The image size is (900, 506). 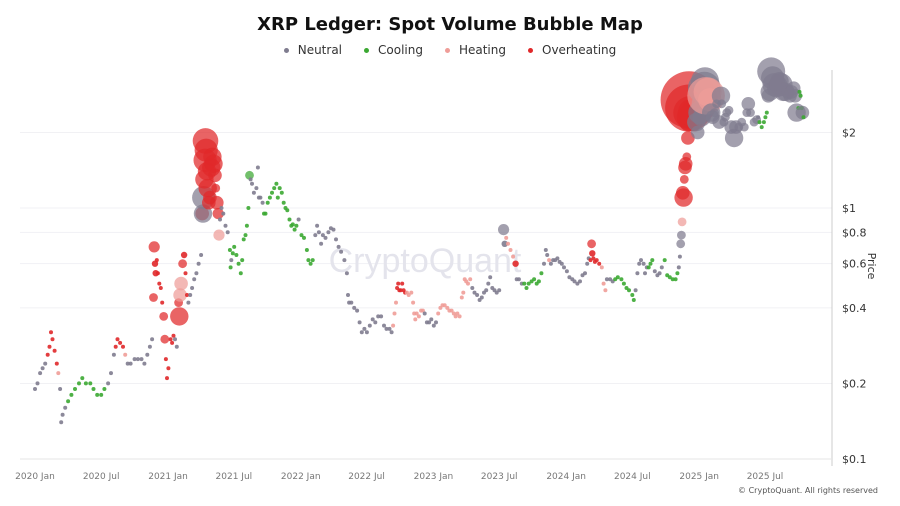 I want to click on chart-title: XRP Ledger: Spot Volume Bubble Map, so click(x=450, y=24).